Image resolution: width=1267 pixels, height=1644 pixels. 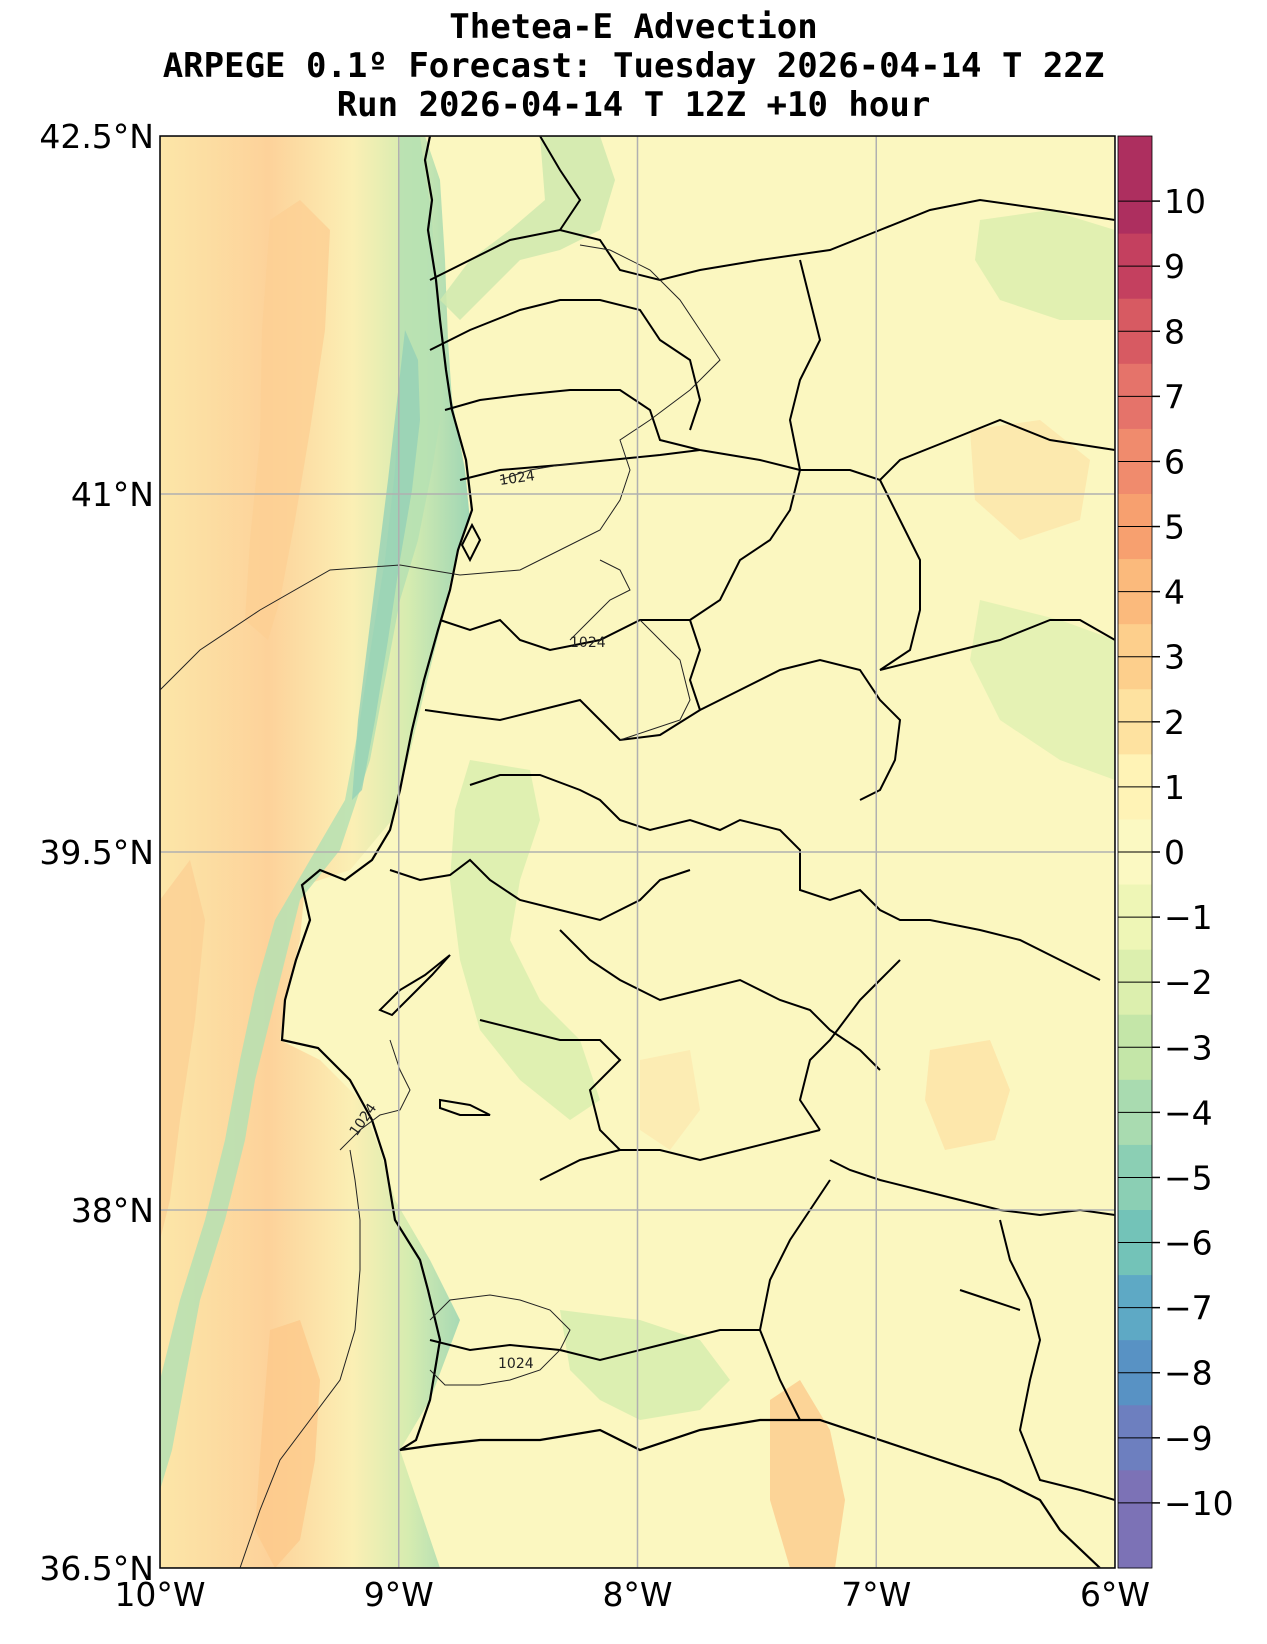 What do you see at coordinates (1199, 1503) in the screenshot?
I see `colorbar-tick-label: −10` at bounding box center [1199, 1503].